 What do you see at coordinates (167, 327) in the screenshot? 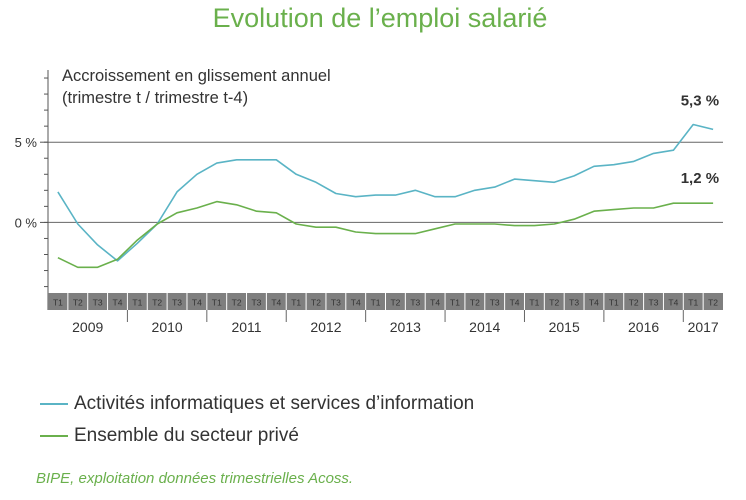
I see `year-tick-label: 2010` at bounding box center [167, 327].